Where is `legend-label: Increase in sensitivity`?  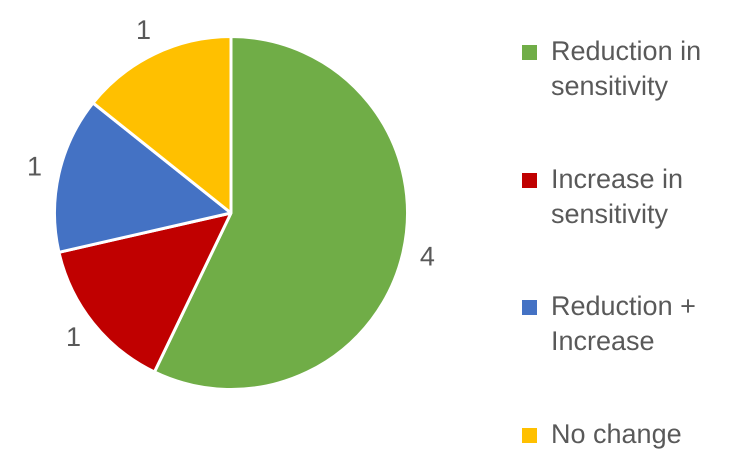 legend-label: Increase in sensitivity is located at coordinates (617, 196).